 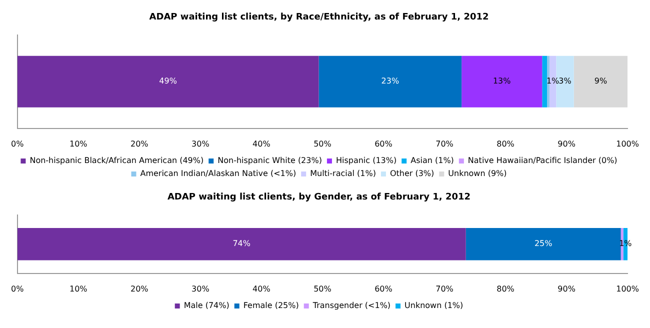 What do you see at coordinates (319, 197) in the screenshot?
I see `chart-title: ADAP waiting list clients, by Gender, as of February 1, 2012` at bounding box center [319, 197].